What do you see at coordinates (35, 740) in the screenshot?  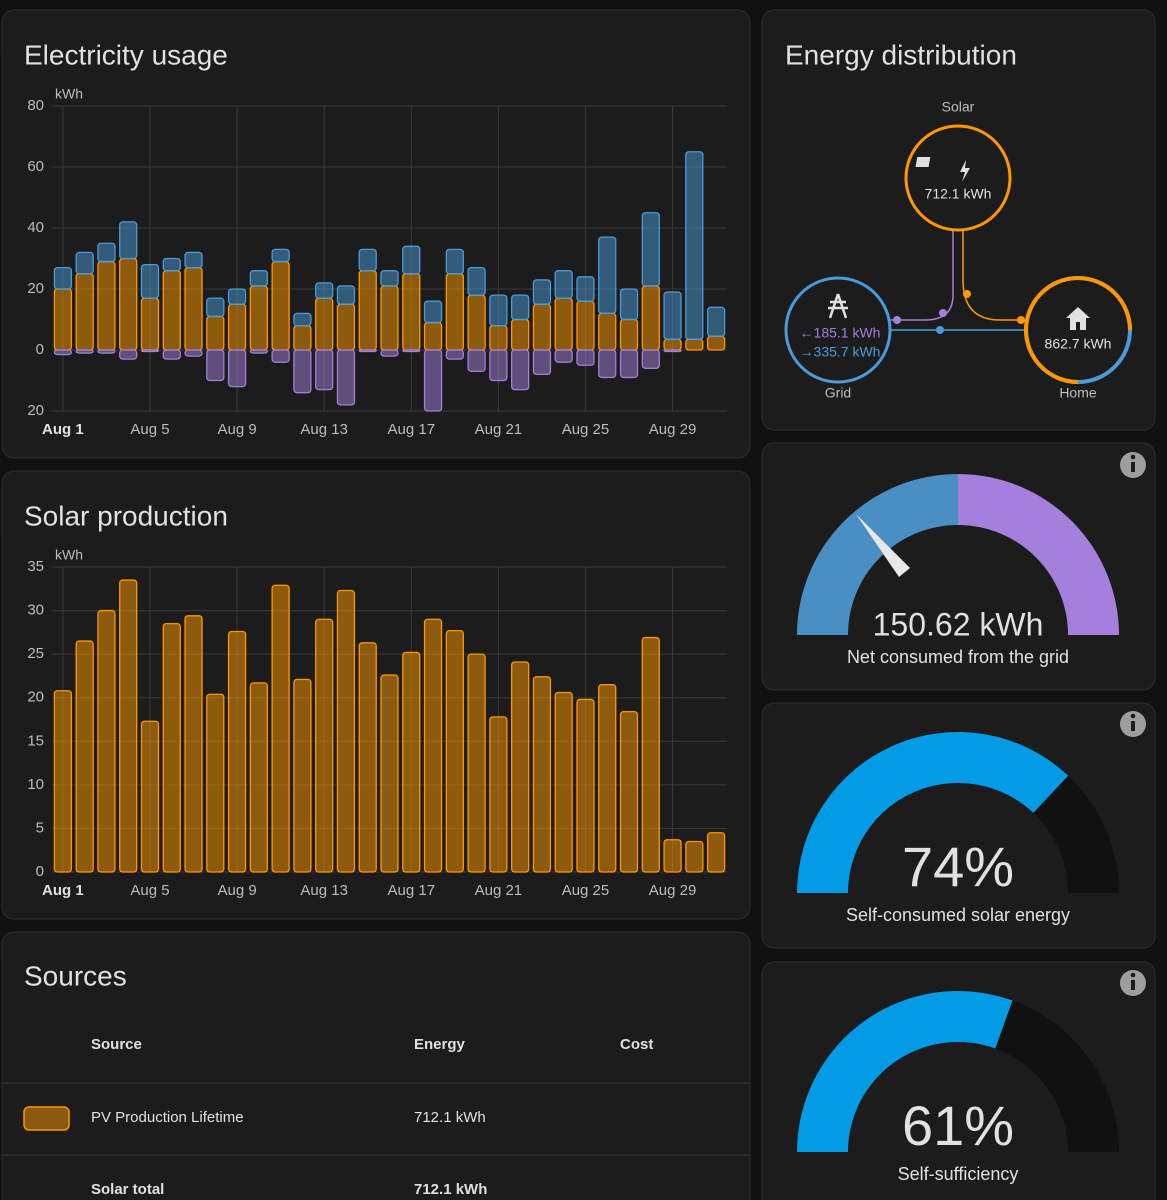 I see `y-tick-label: 15` at bounding box center [35, 740].